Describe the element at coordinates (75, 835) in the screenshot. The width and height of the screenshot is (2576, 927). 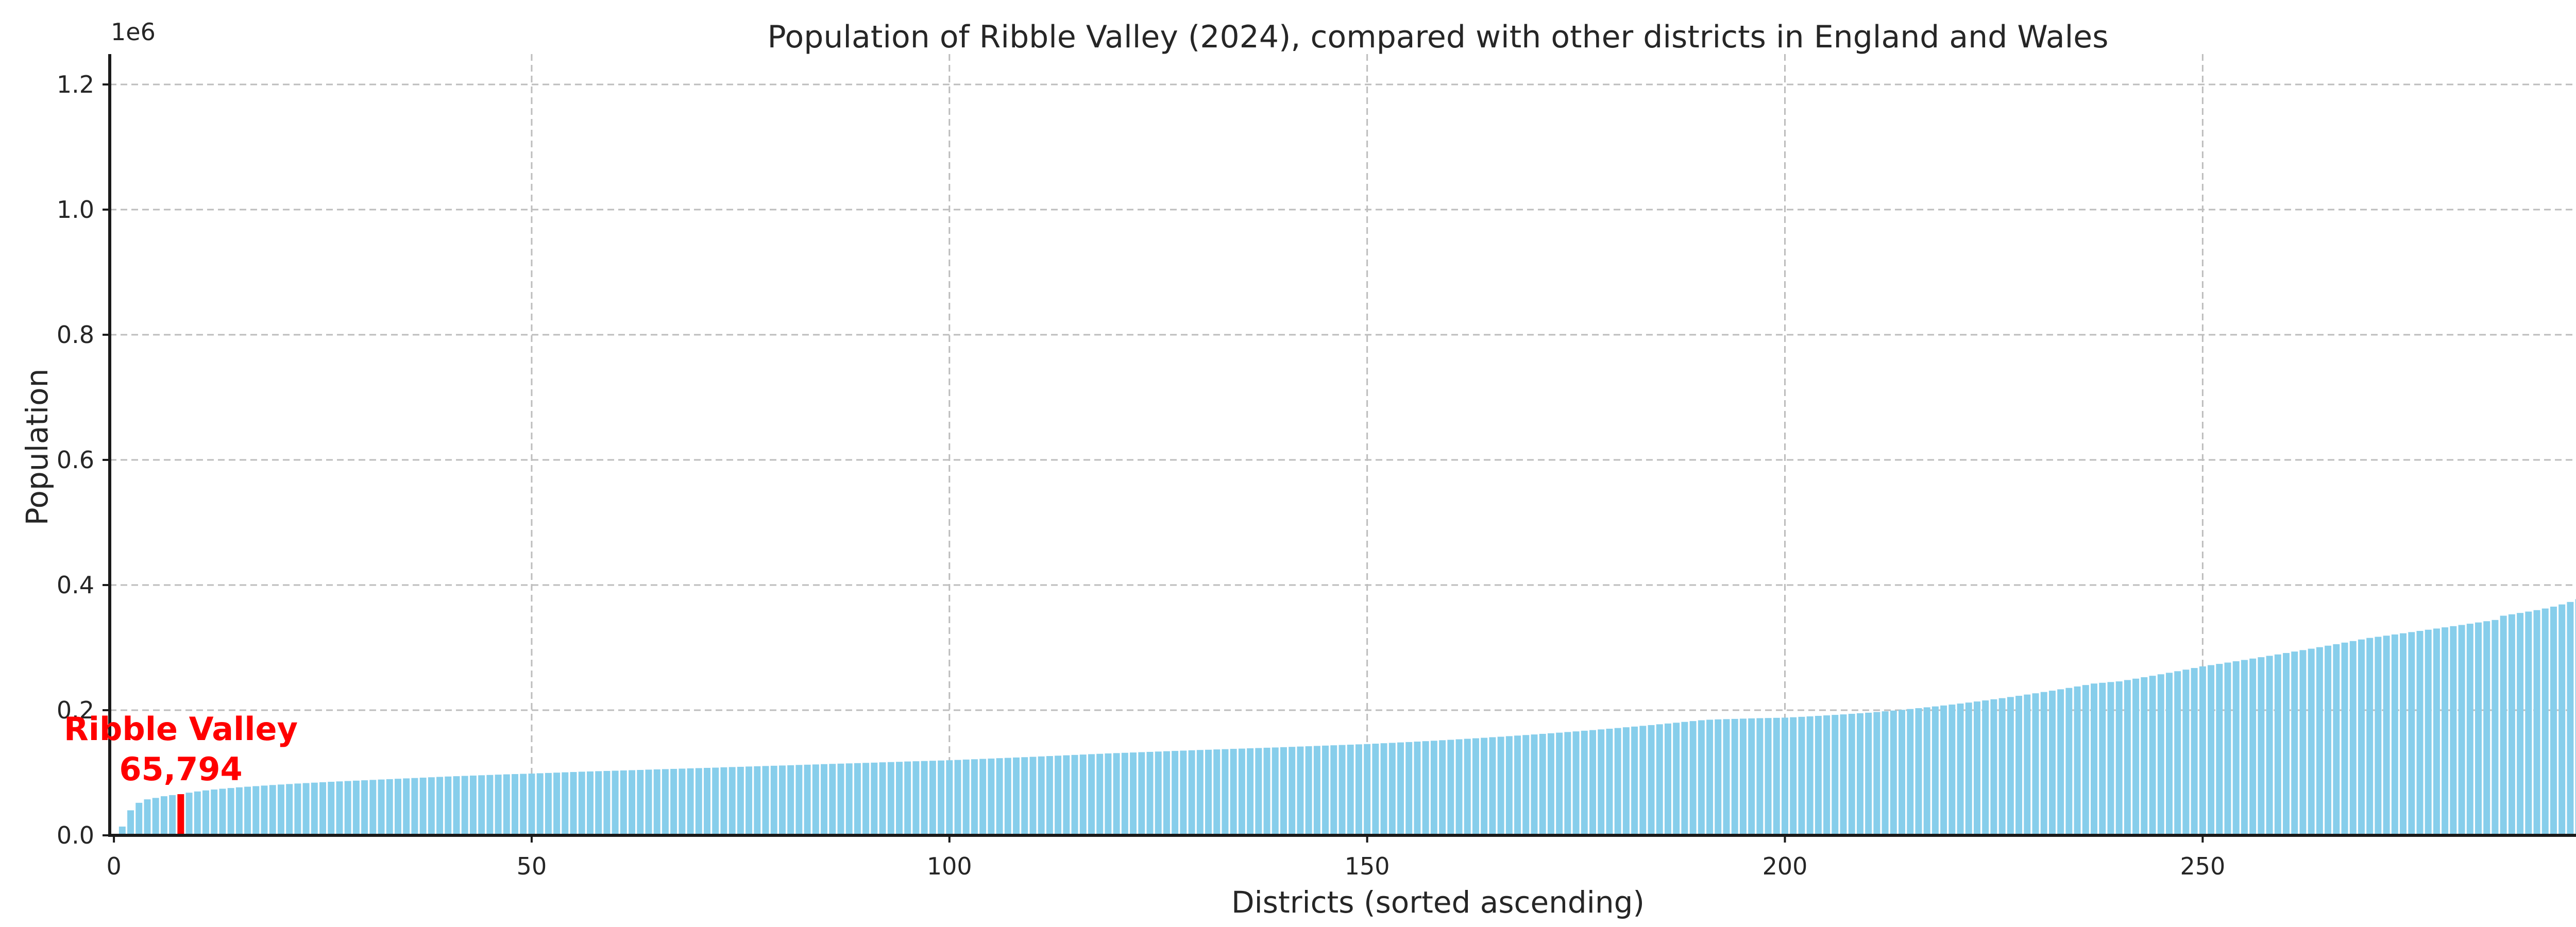
I see `y-tick-label: 0.0` at that location.